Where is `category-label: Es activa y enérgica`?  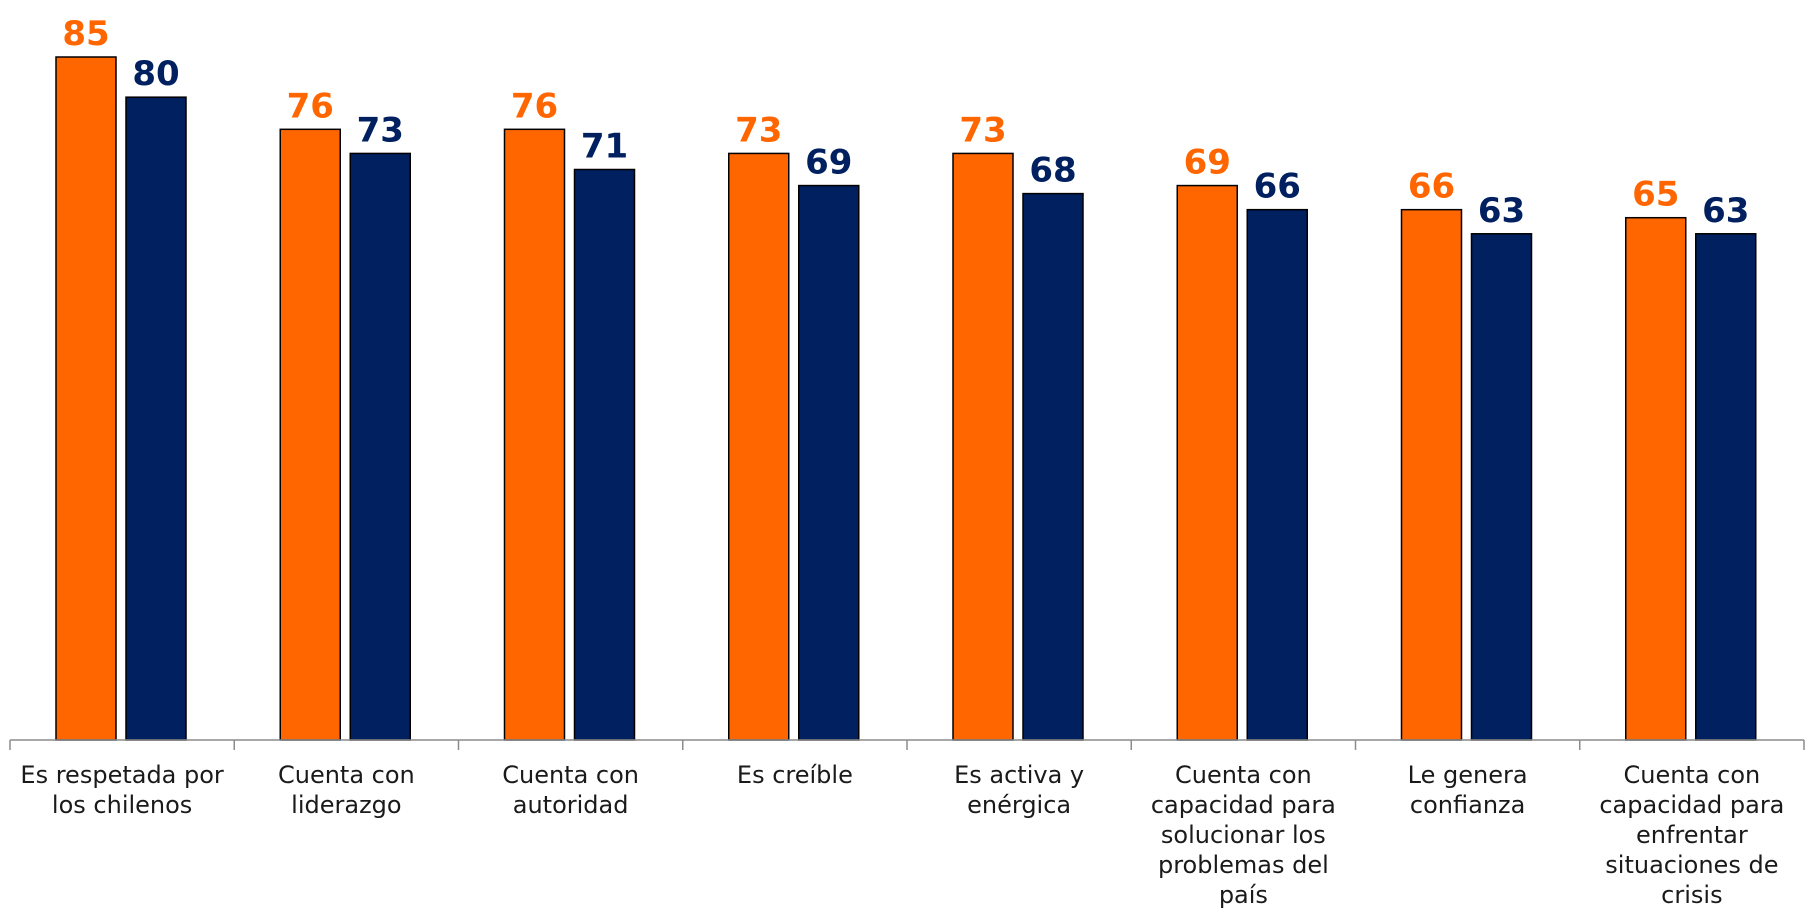
category-label: Es activa y enérgica is located at coordinates (1019, 790).